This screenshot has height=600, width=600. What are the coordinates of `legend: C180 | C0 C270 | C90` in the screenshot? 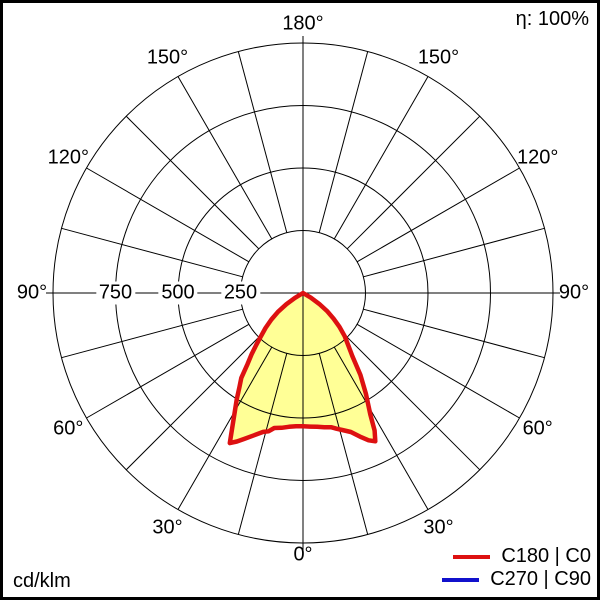 It's located at (516, 568).